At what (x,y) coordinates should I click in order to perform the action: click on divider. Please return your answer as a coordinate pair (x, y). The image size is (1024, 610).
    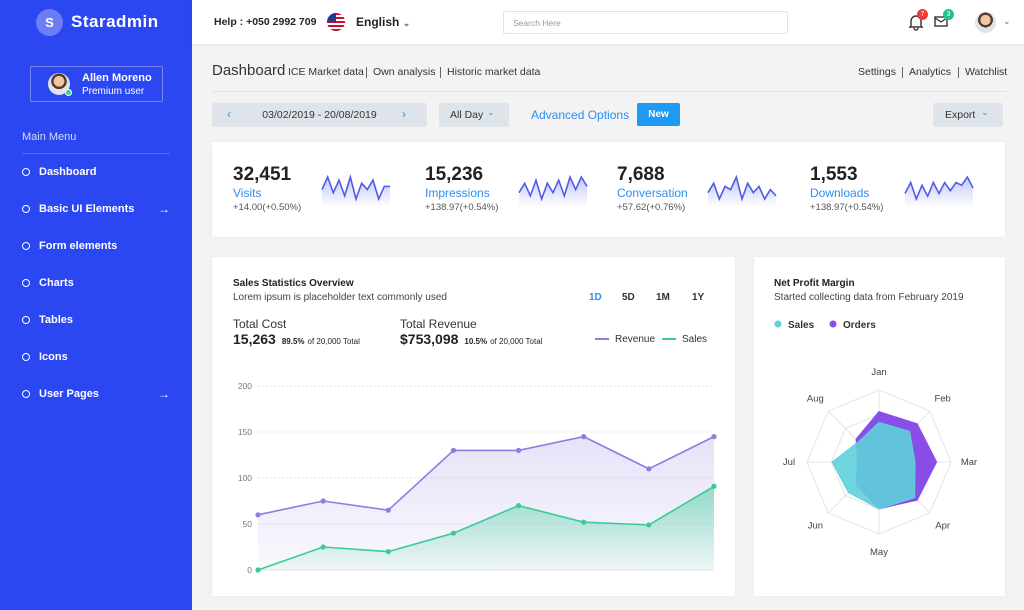
    Looking at the image, I should click on (609, 91).